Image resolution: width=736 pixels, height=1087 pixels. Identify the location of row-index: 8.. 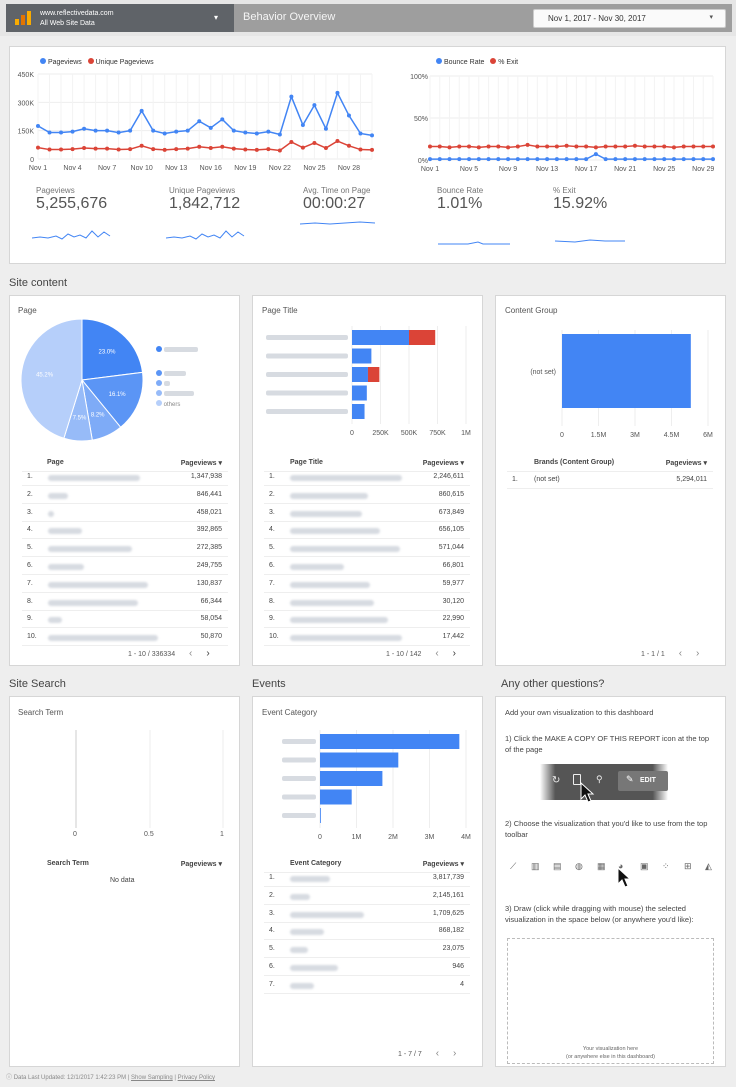
(30, 601).